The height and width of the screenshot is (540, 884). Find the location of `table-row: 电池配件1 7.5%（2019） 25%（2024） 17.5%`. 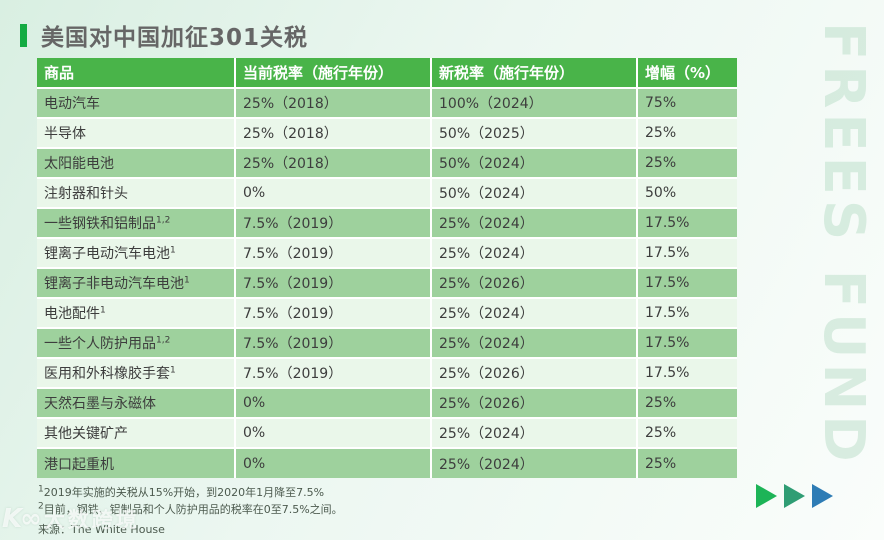

table-row: 电池配件1 7.5%（2019） 25%（2024） 17.5% is located at coordinates (387, 313).